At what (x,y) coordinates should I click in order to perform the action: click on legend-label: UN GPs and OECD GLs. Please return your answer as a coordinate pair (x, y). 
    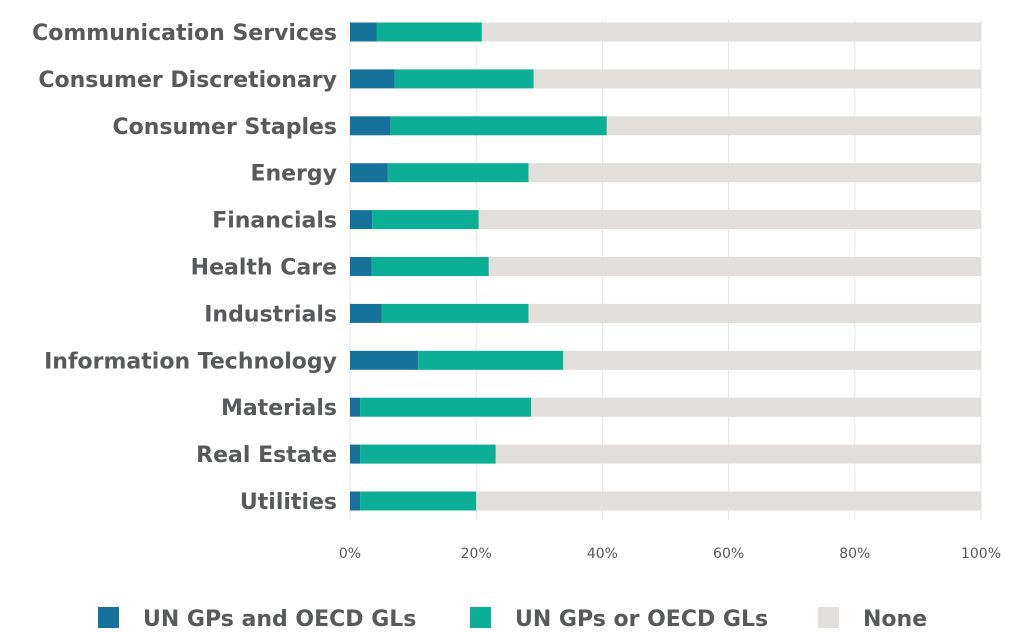
    Looking at the image, I should click on (279, 619).